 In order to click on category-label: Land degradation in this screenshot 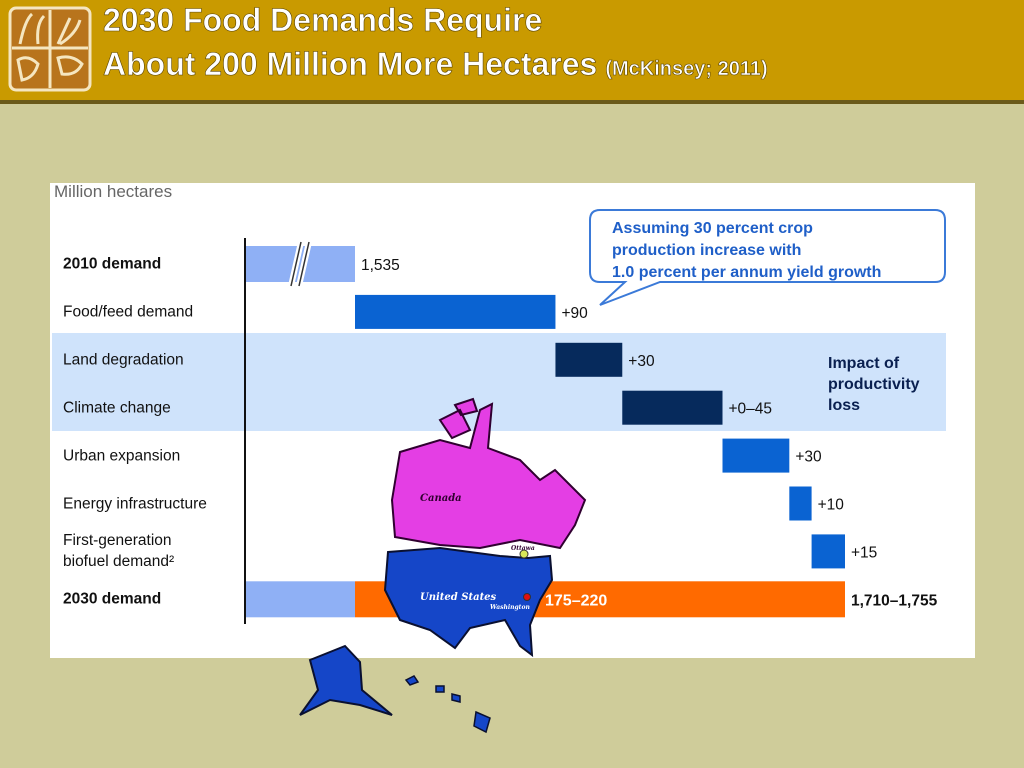, I will do `click(123, 360)`.